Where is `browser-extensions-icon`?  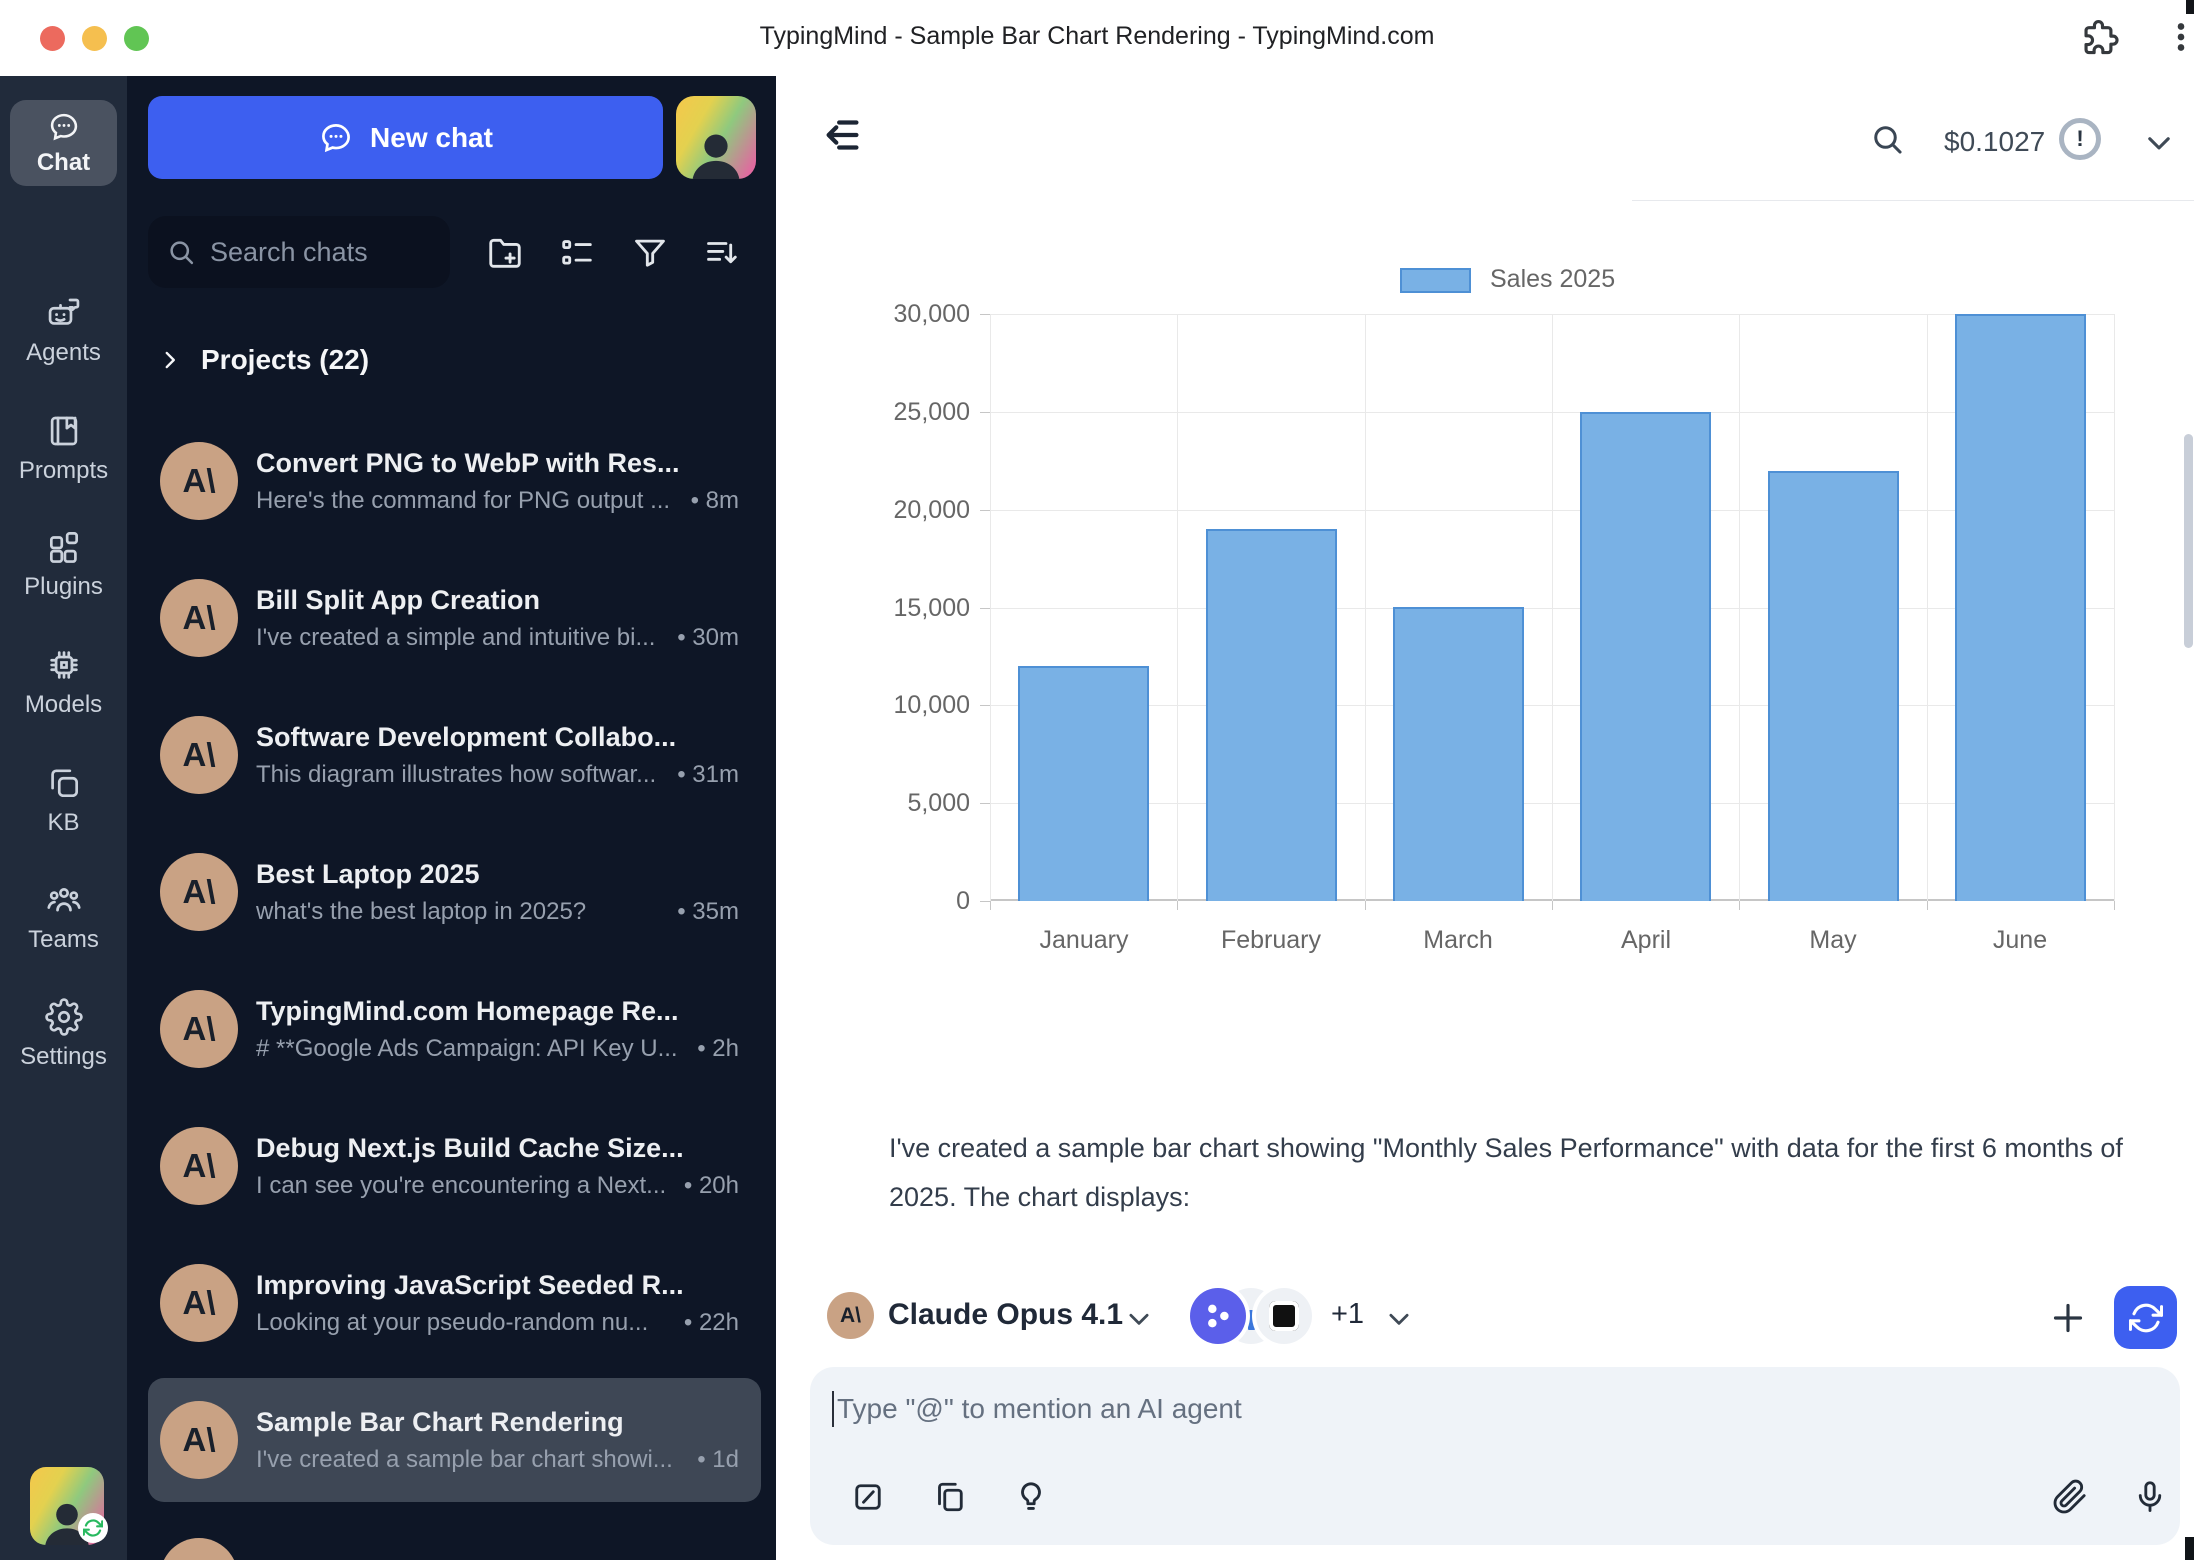
browser-extensions-icon is located at coordinates (2099, 37).